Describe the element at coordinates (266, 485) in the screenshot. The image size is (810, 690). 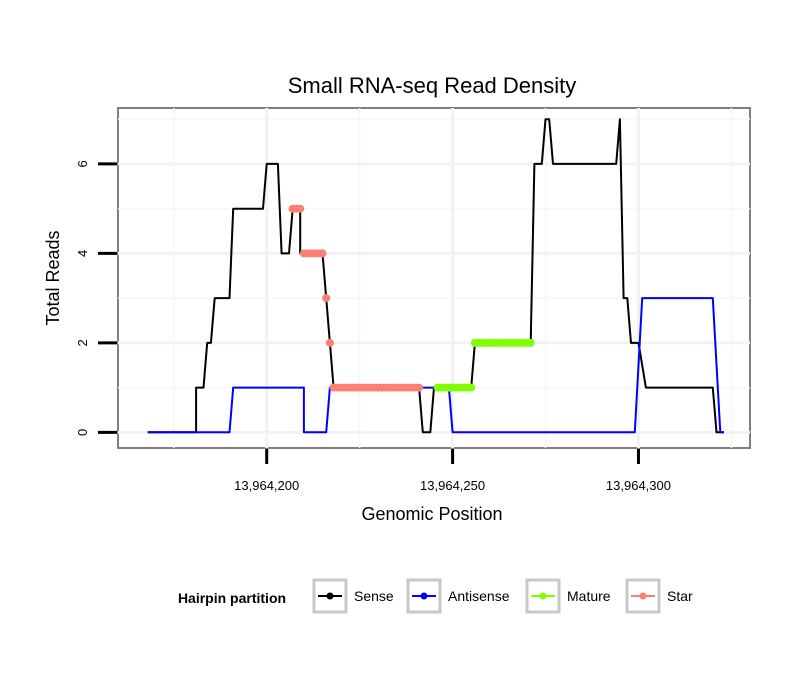
I see `x-tick-label: 13,964,200` at that location.